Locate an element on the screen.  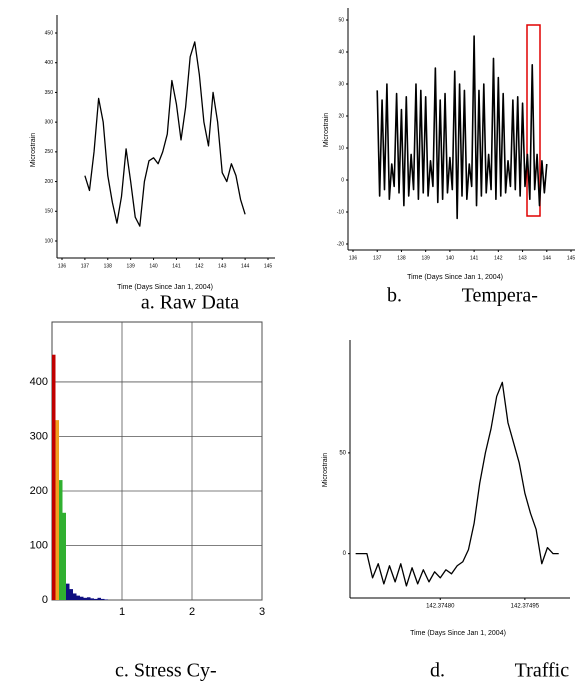
x-tick-label: 3 is located at coordinates (262, 612).